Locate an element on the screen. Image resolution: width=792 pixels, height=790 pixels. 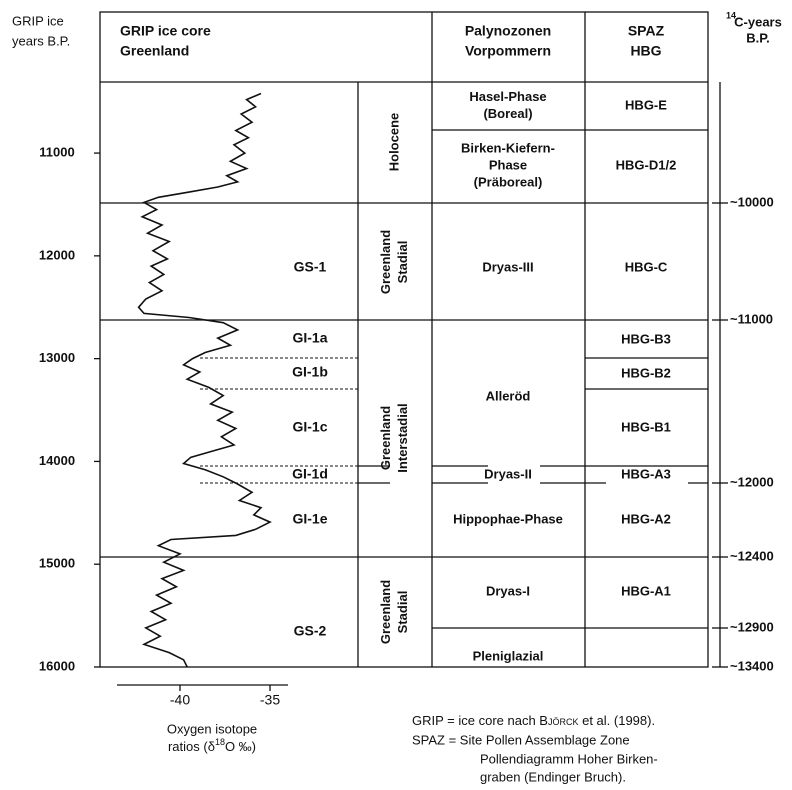
c14-label: ~12400 is located at coordinates (752, 555).